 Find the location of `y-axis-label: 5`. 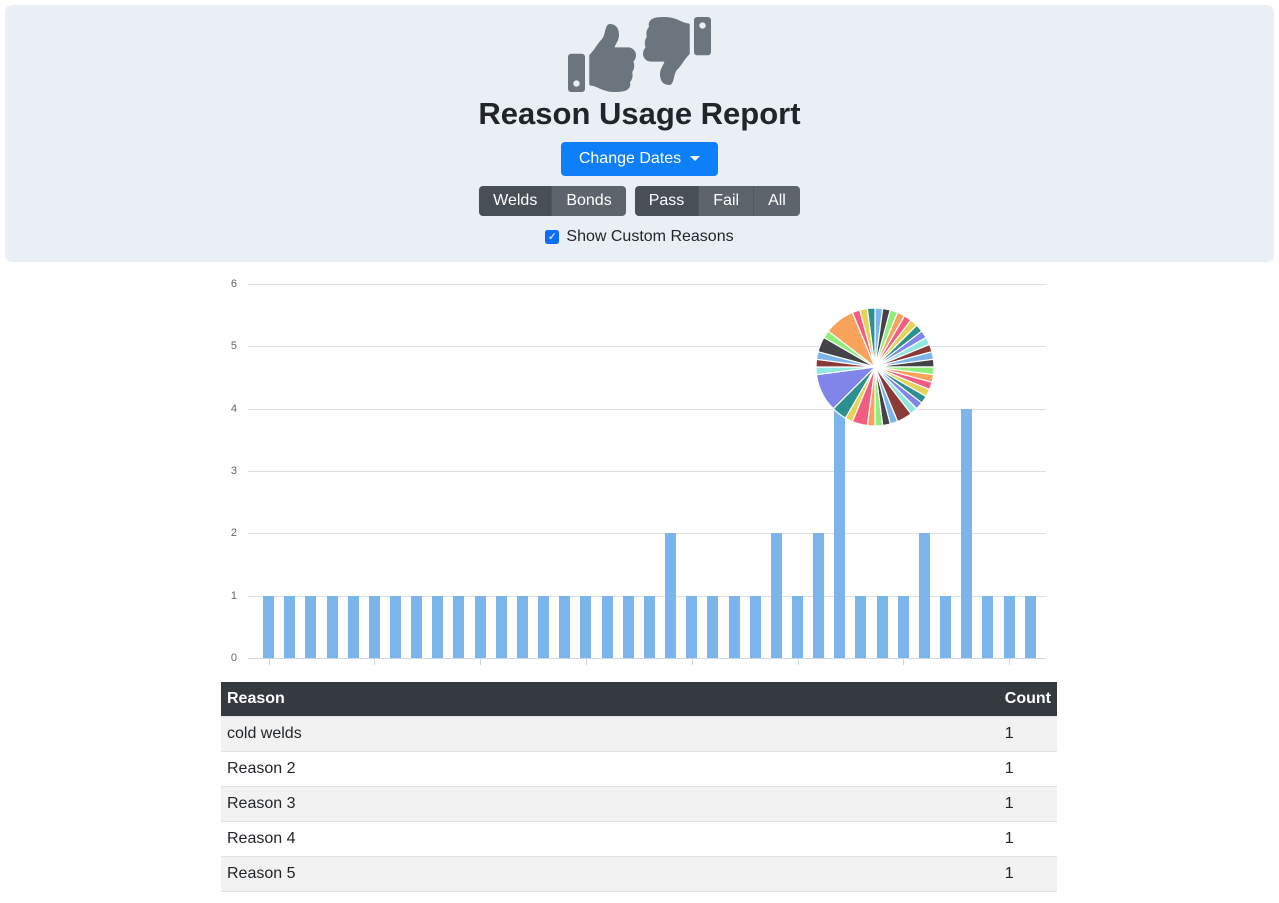

y-axis-label: 5 is located at coordinates (233, 346).